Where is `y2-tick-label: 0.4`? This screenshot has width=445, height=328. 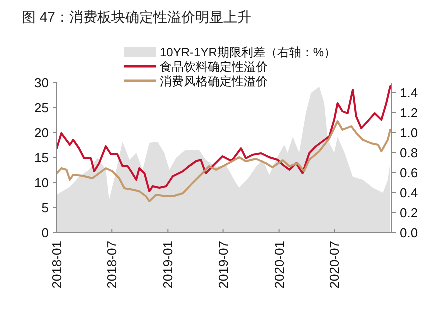 y2-tick-label: 0.4 is located at coordinates (409, 193).